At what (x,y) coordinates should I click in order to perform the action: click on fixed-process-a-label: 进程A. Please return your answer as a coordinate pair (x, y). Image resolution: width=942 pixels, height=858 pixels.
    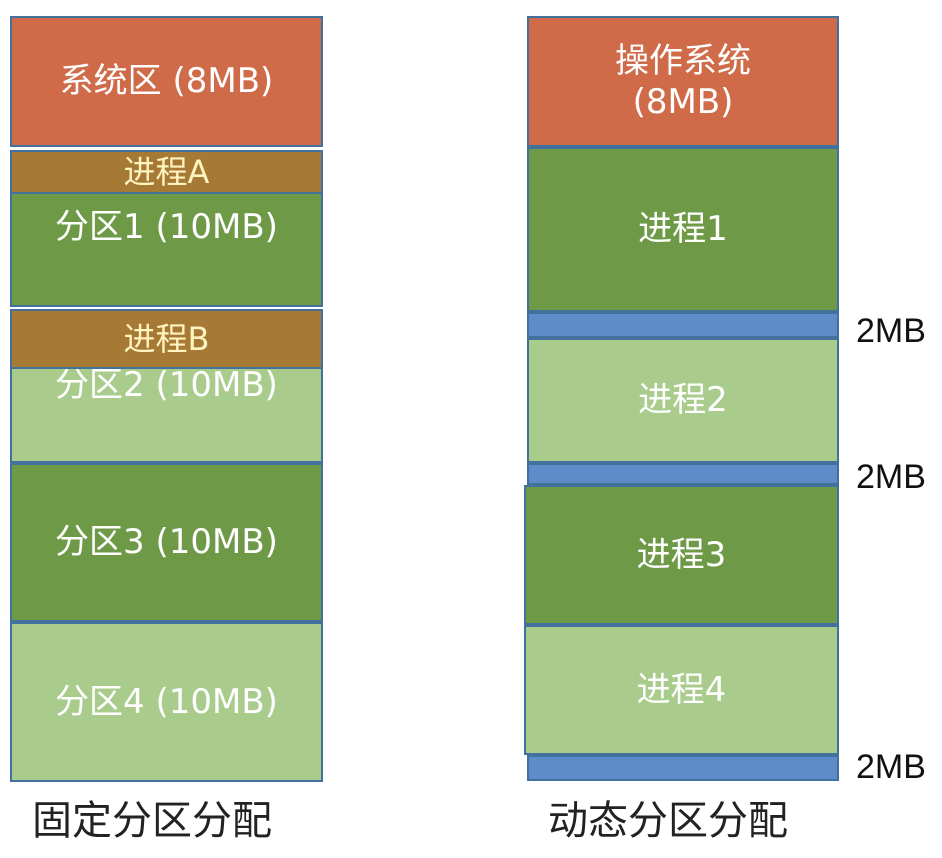
    Looking at the image, I should click on (166, 171).